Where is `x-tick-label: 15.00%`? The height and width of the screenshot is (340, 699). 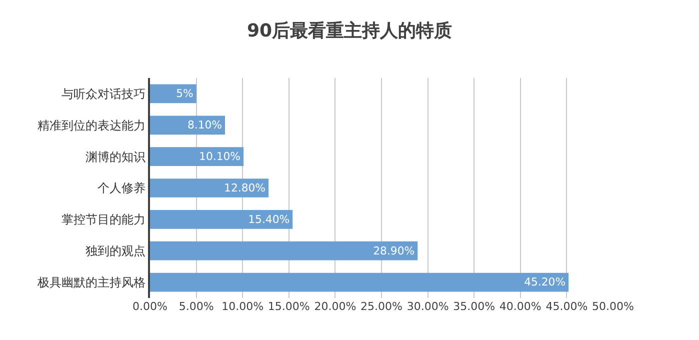 x-tick-label: 15.00% is located at coordinates (289, 306).